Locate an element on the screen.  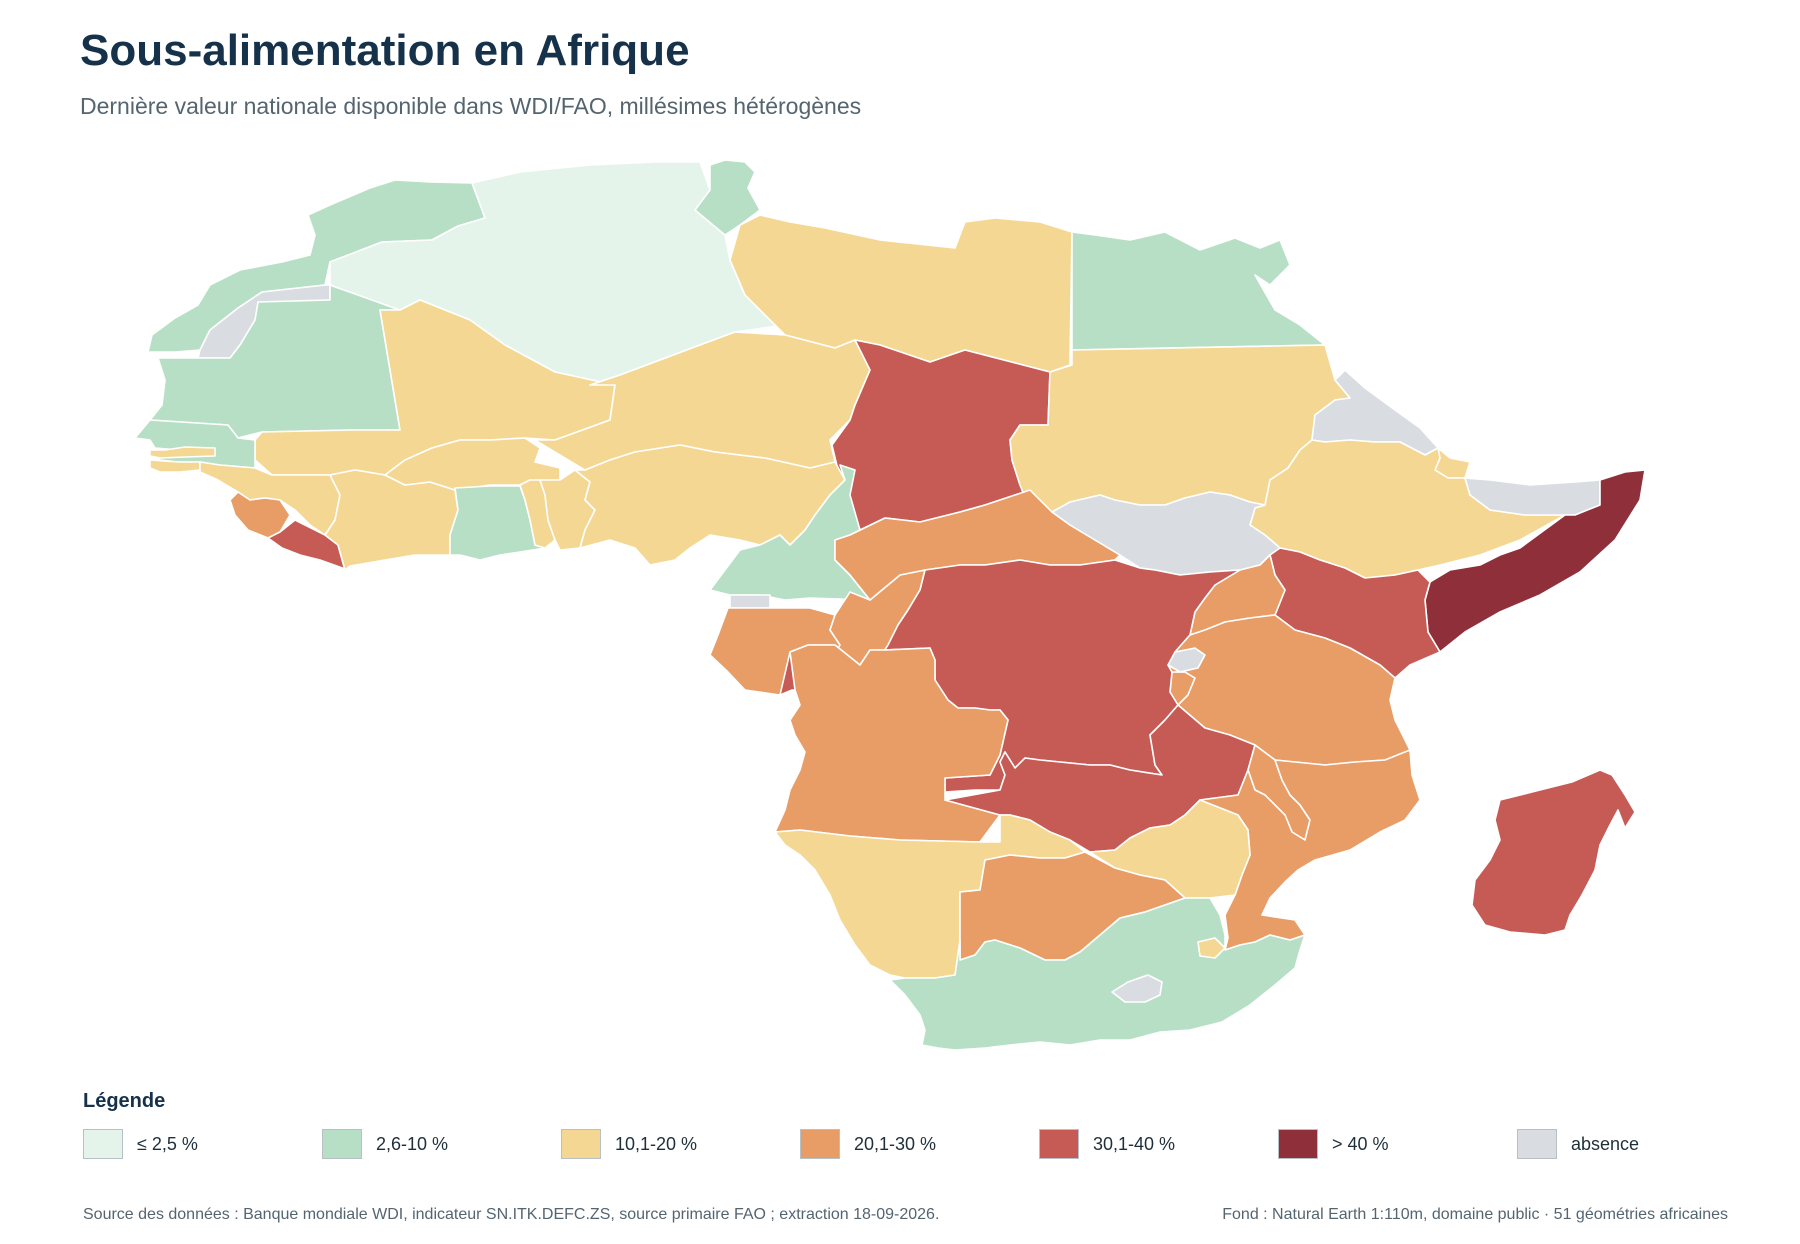
region-angola is located at coordinates (891, 743).